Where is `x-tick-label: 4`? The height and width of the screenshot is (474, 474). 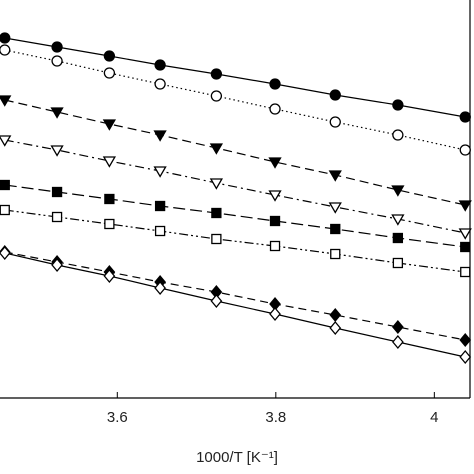
x-tick-label: 4 is located at coordinates (434, 417).